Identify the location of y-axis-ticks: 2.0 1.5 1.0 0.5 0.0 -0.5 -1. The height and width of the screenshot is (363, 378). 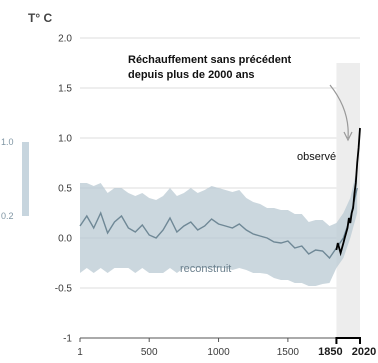
(64, 189).